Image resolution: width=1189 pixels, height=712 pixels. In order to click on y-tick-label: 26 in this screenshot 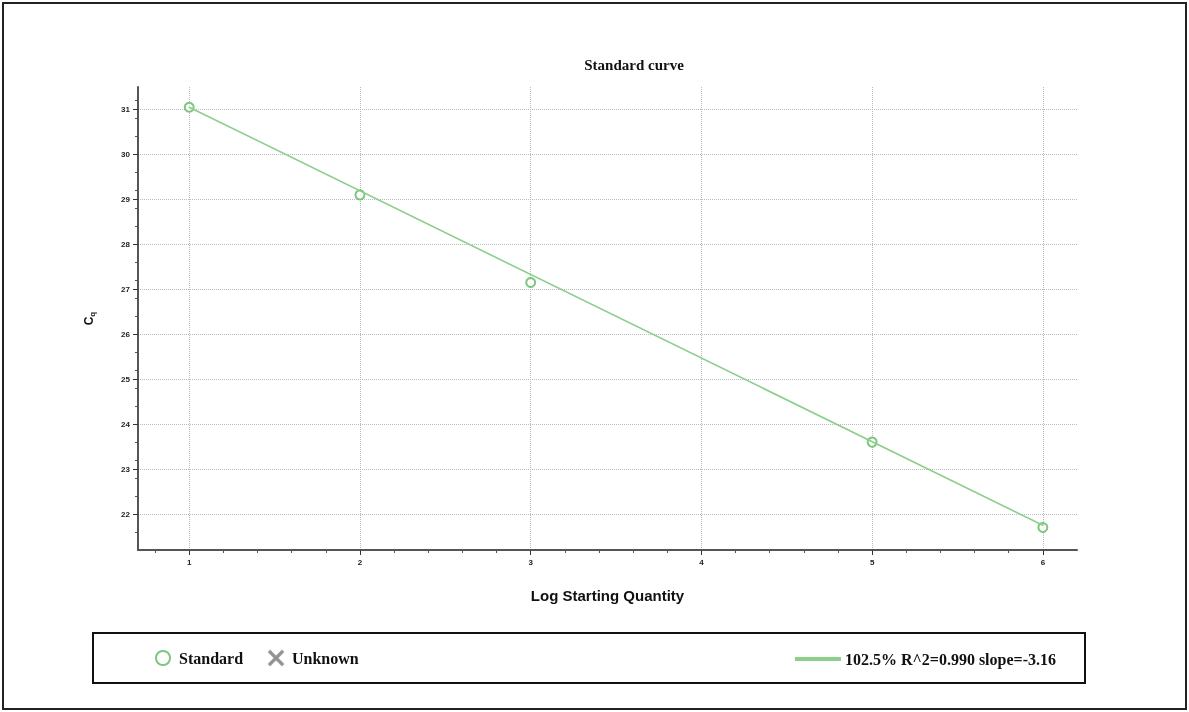, I will do `click(126, 334)`.